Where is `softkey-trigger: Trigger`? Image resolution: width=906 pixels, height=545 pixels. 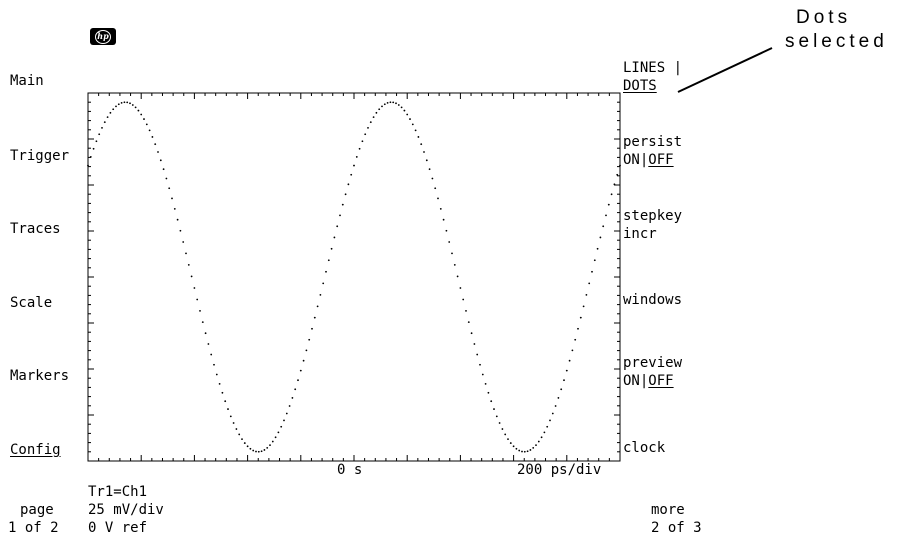 softkey-trigger: Trigger is located at coordinates (40, 156).